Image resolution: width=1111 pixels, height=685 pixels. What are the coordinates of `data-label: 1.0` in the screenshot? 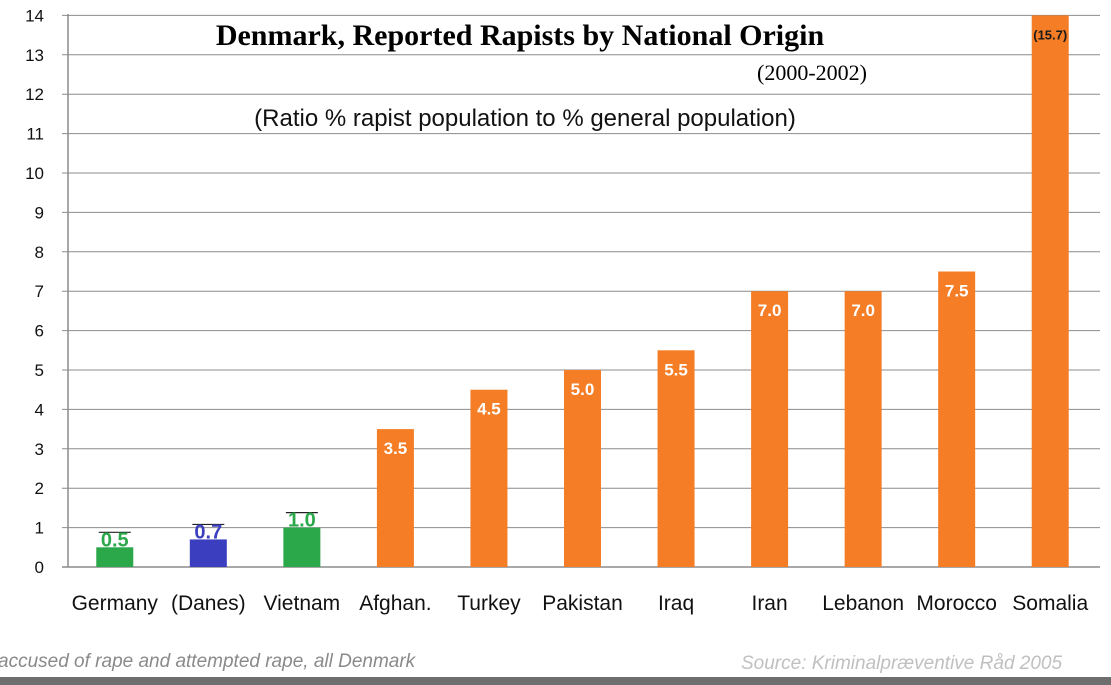 It's located at (302, 521).